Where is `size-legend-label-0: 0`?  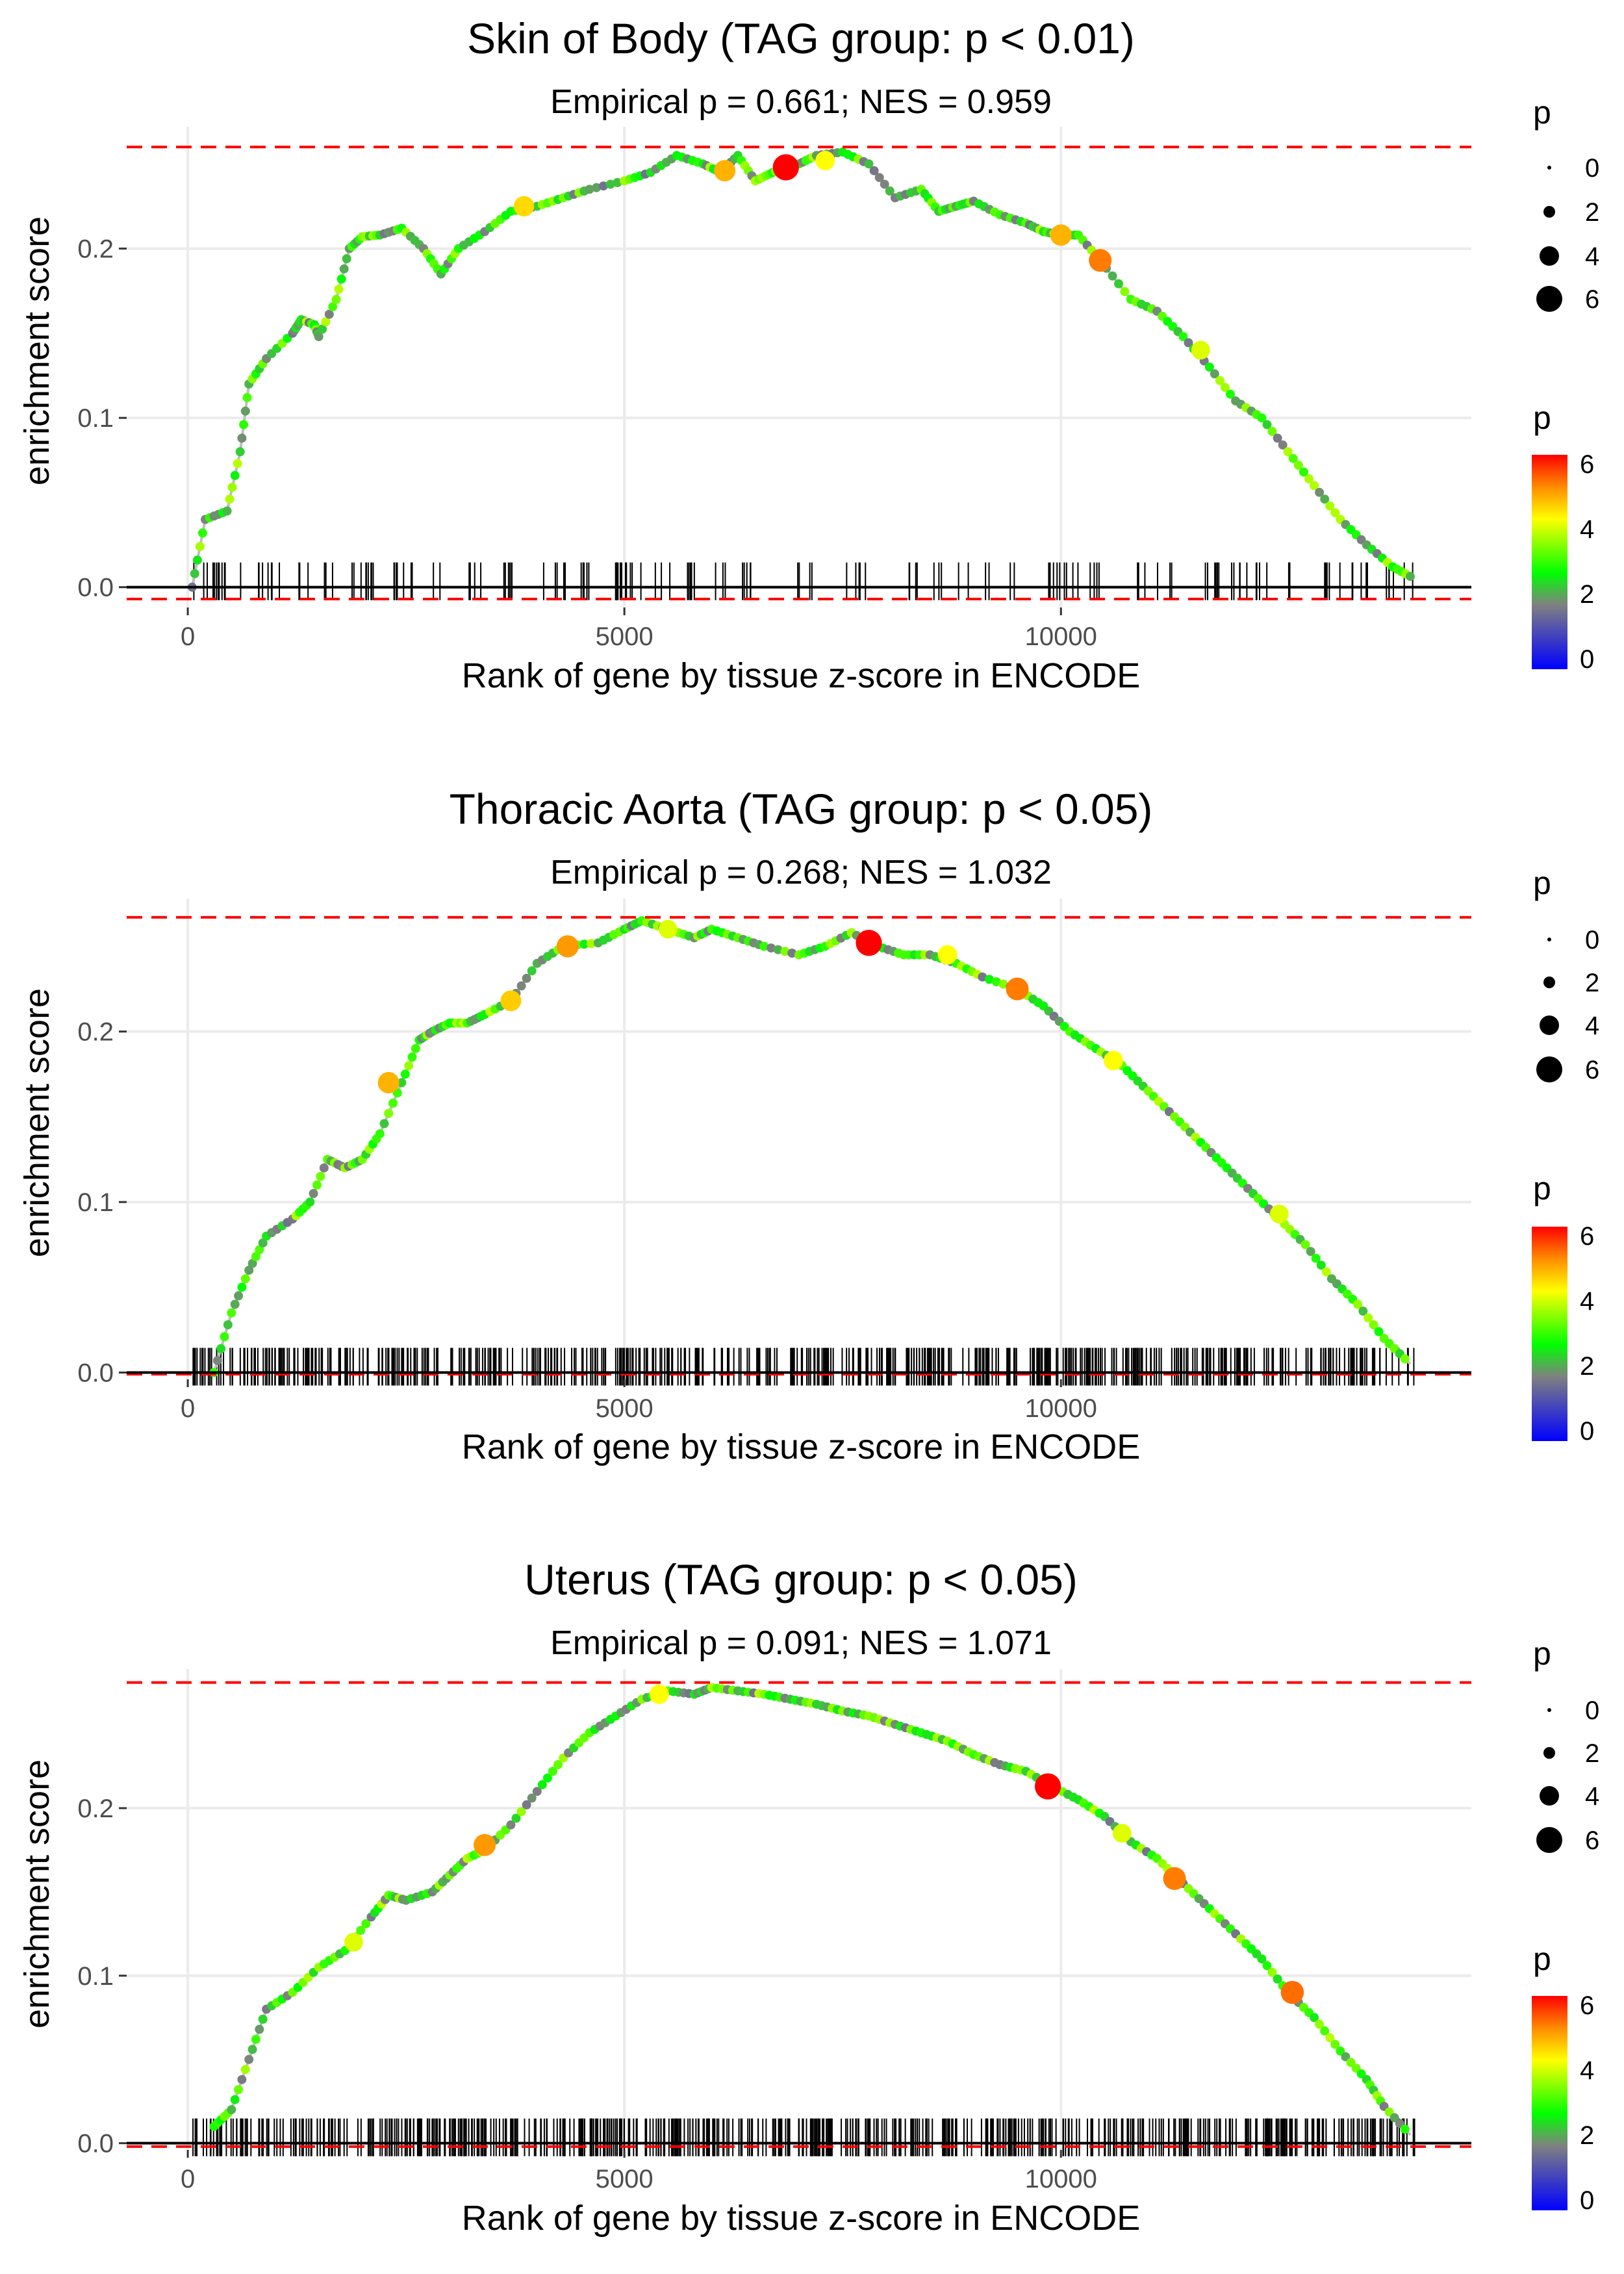
size-legend-label-0: 0 is located at coordinates (1592, 168).